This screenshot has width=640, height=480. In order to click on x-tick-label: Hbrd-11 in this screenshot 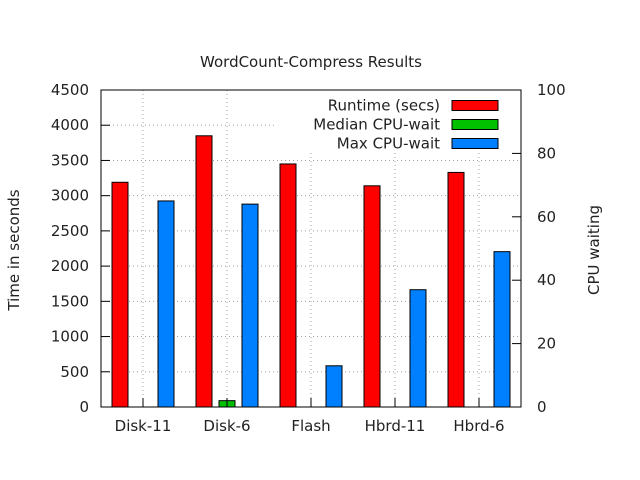, I will do `click(395, 426)`.